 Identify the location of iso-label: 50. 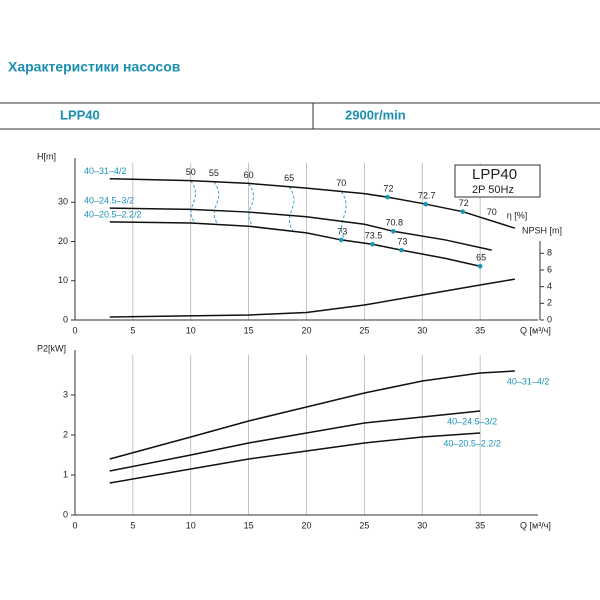
(191, 172).